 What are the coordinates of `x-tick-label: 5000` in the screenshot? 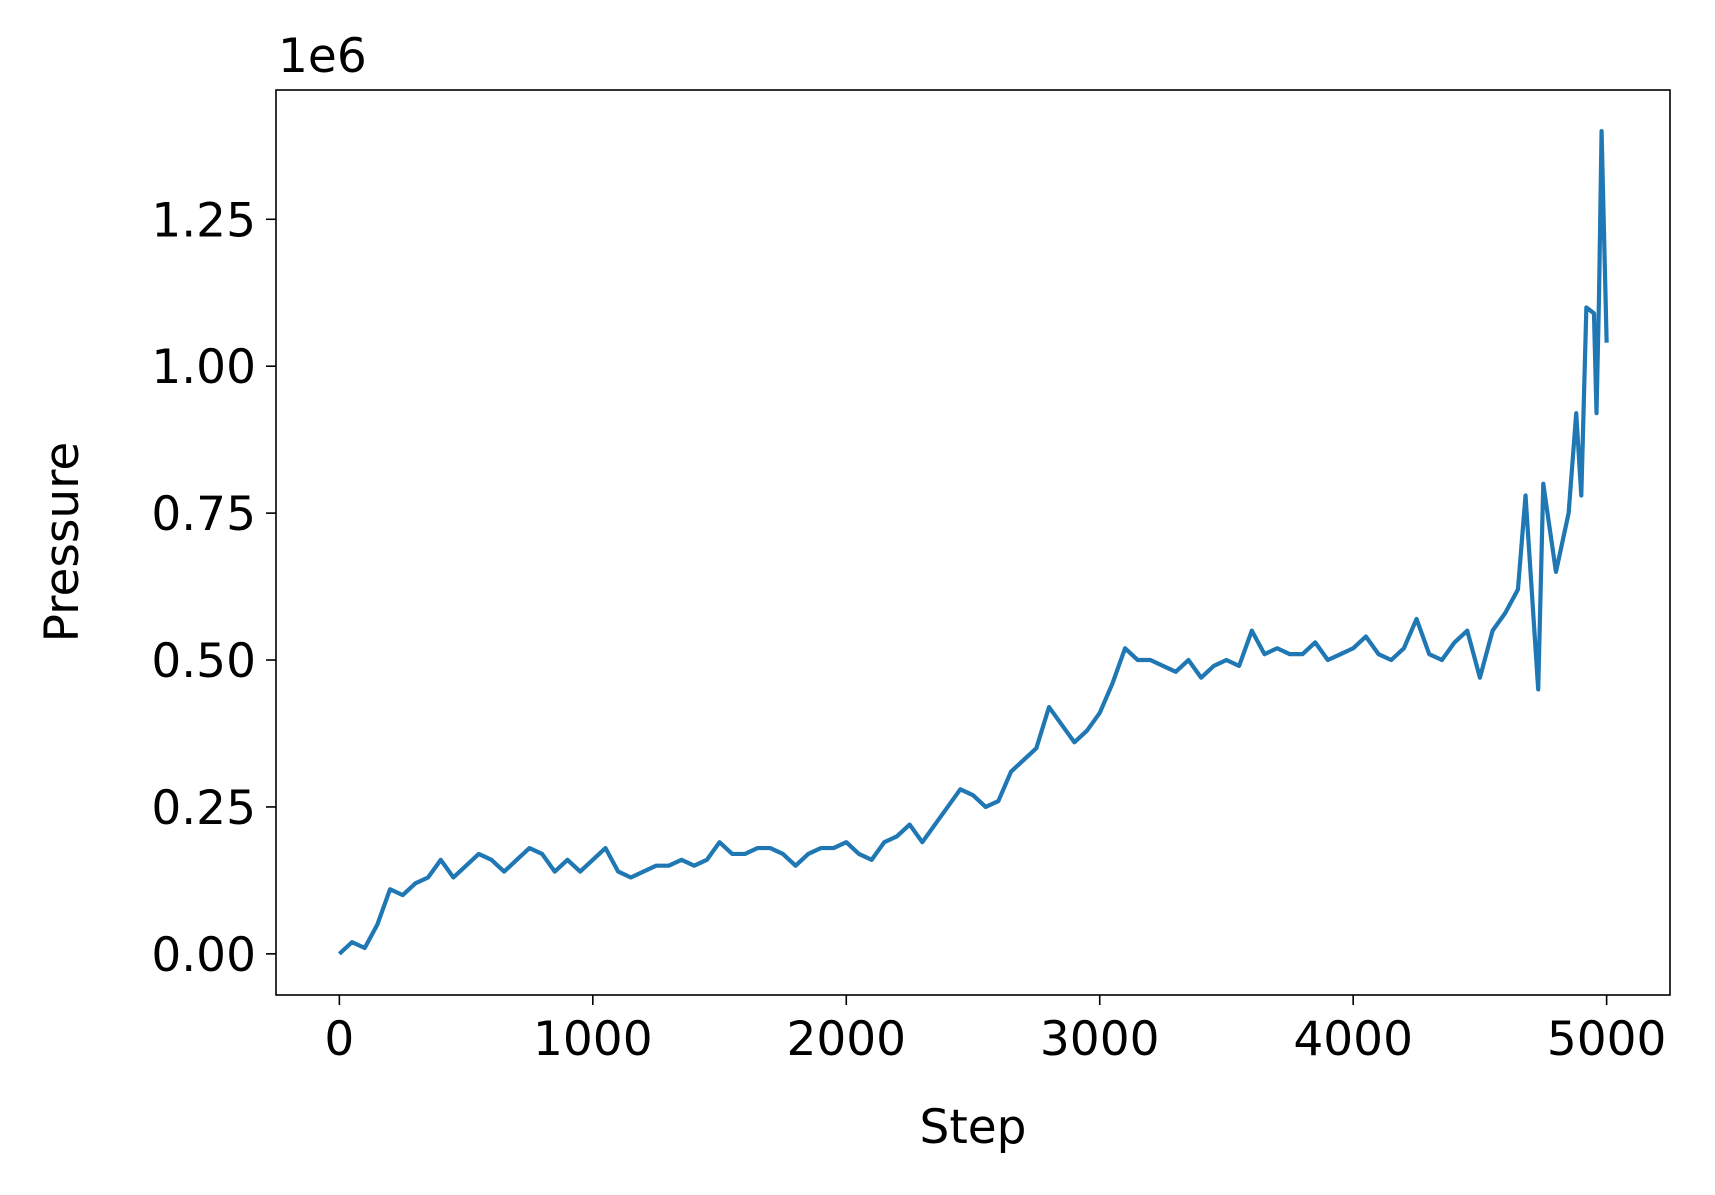 It's located at (1607, 1039).